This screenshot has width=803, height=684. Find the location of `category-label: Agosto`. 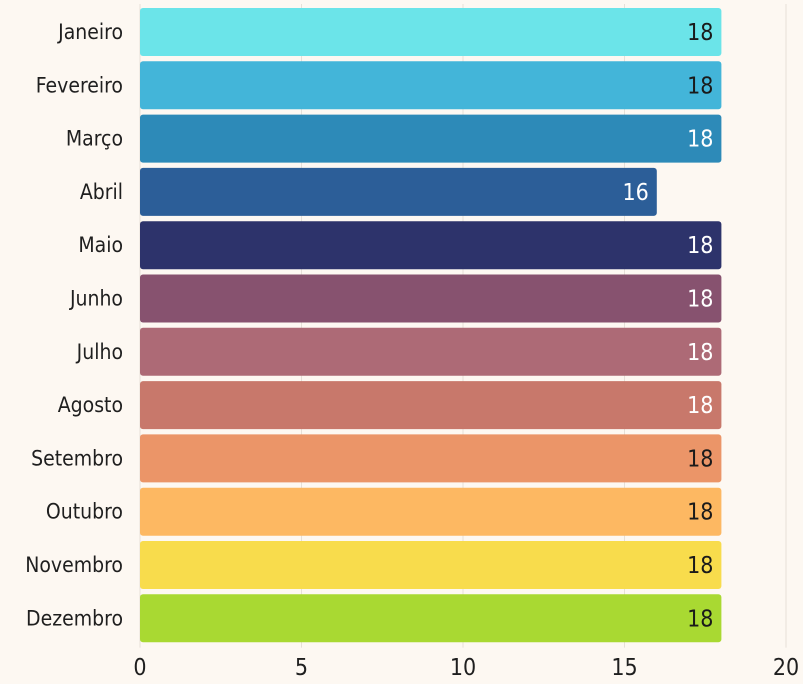

category-label: Agosto is located at coordinates (90, 405).